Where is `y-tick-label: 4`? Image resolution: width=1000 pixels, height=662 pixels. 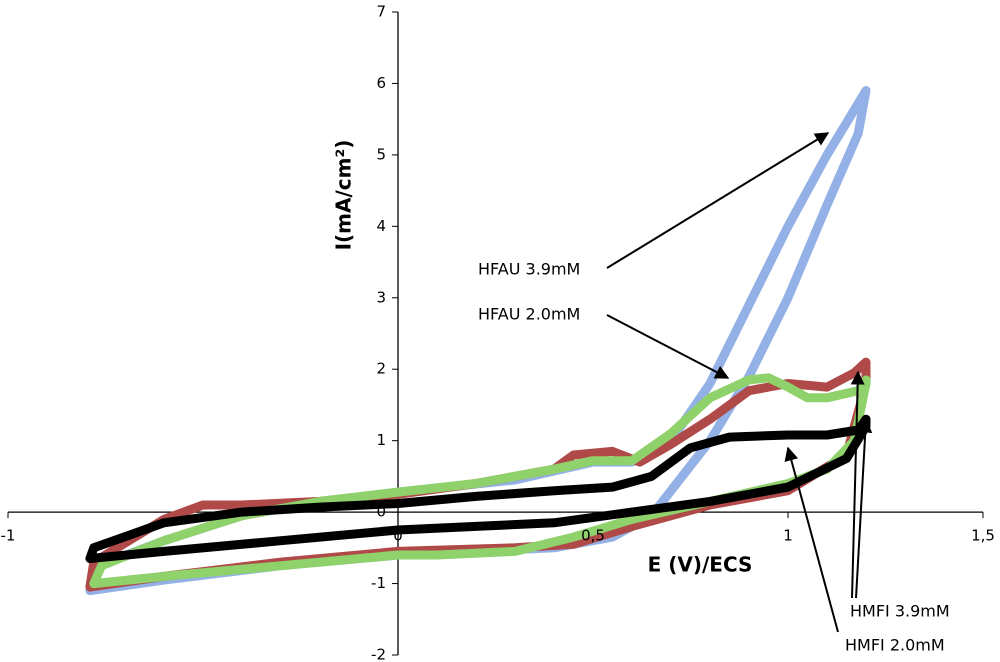
y-tick-label: 4 is located at coordinates (381, 226).